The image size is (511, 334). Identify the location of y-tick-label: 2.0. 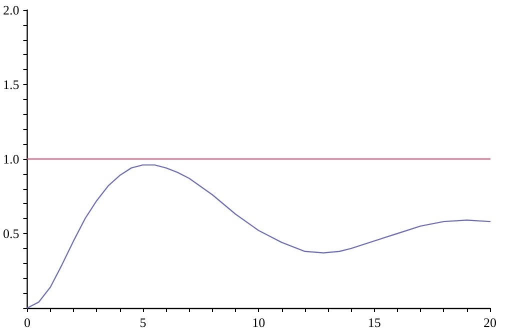
(11, 10).